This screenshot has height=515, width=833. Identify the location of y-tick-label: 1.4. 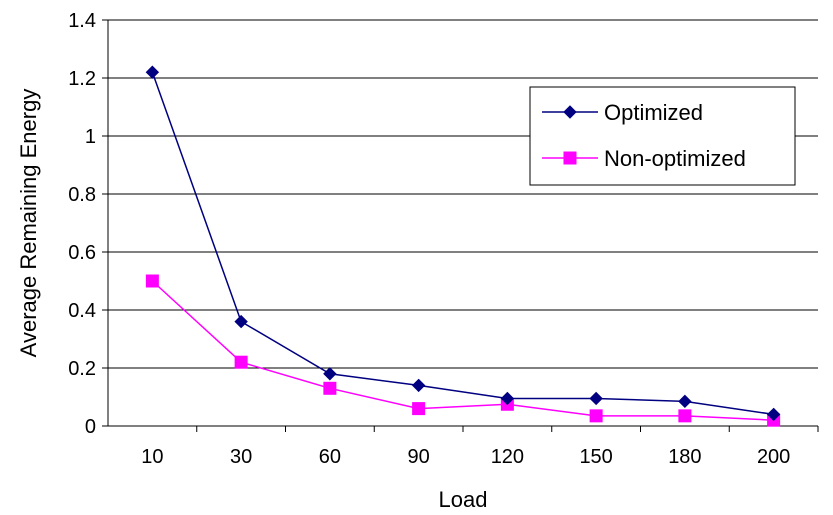
(82, 21).